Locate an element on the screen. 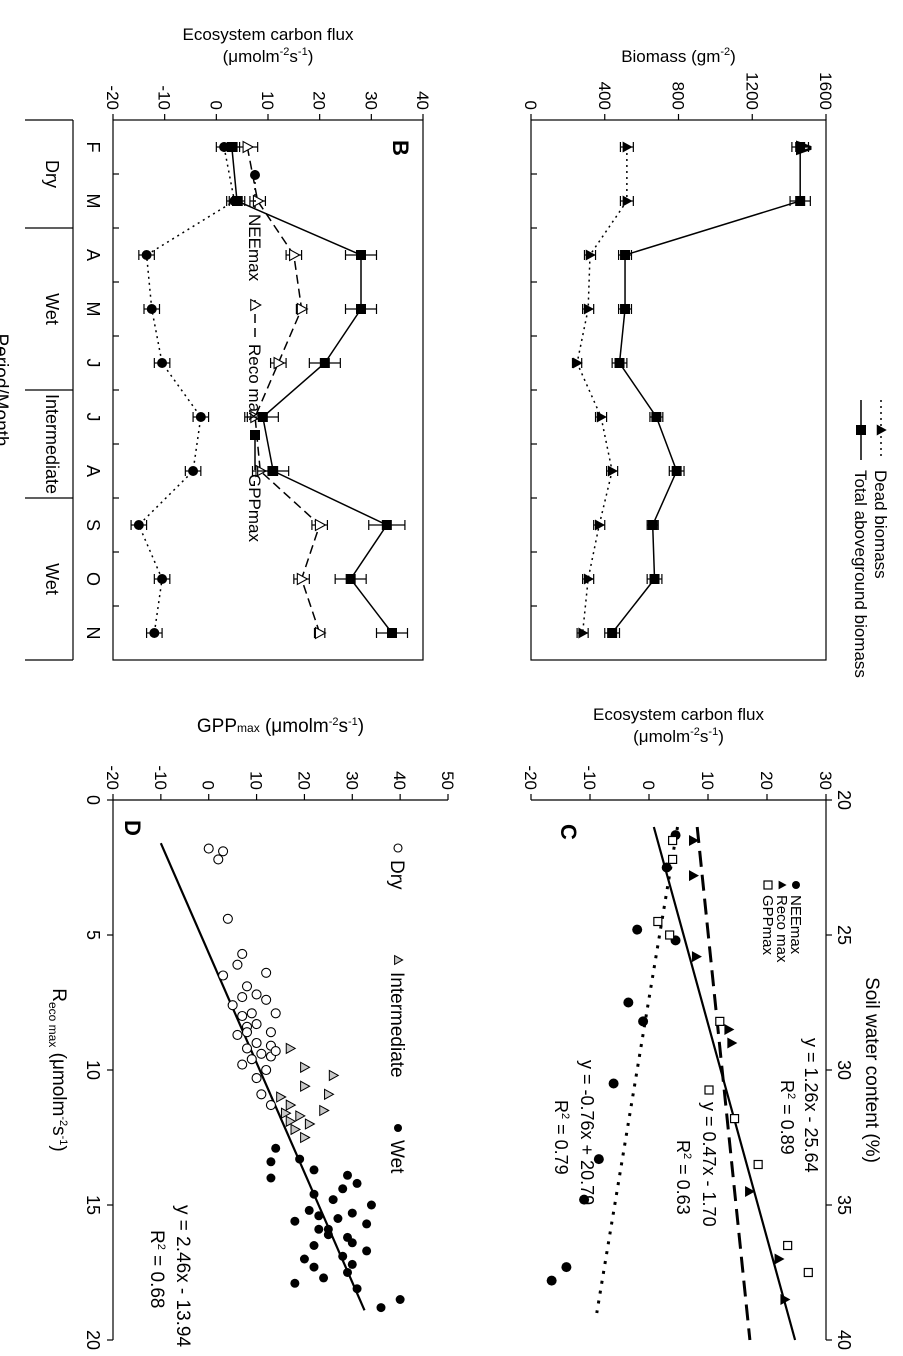 Image resolution: width=903 pixels, height=1356 pixels. panel-c-eq-reco: y = 0.47x - 1.70 is located at coordinates (709, 1164).